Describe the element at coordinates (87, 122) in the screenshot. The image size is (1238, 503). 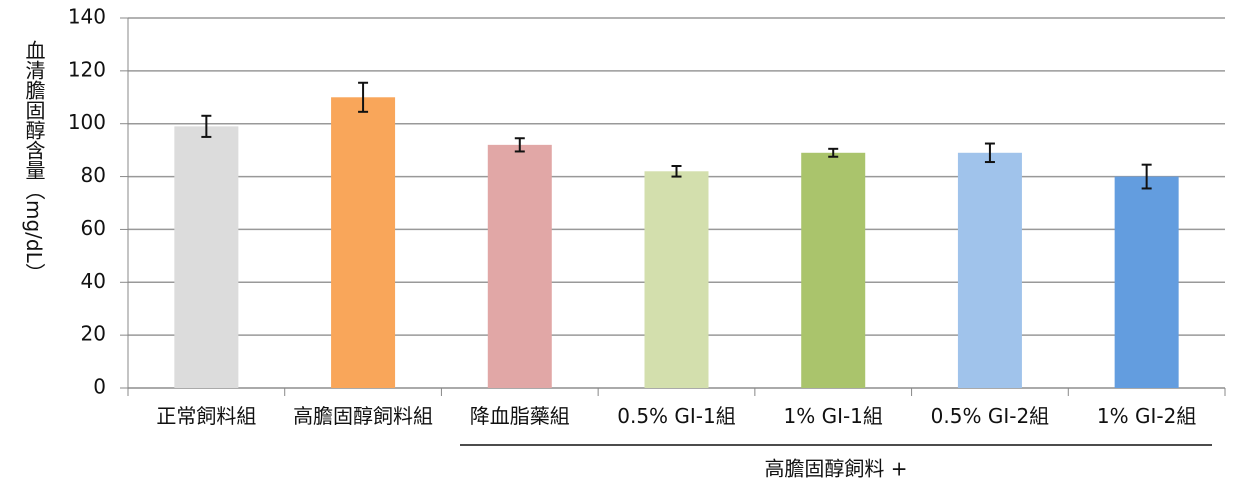
I see `y-tick-label: 100` at that location.